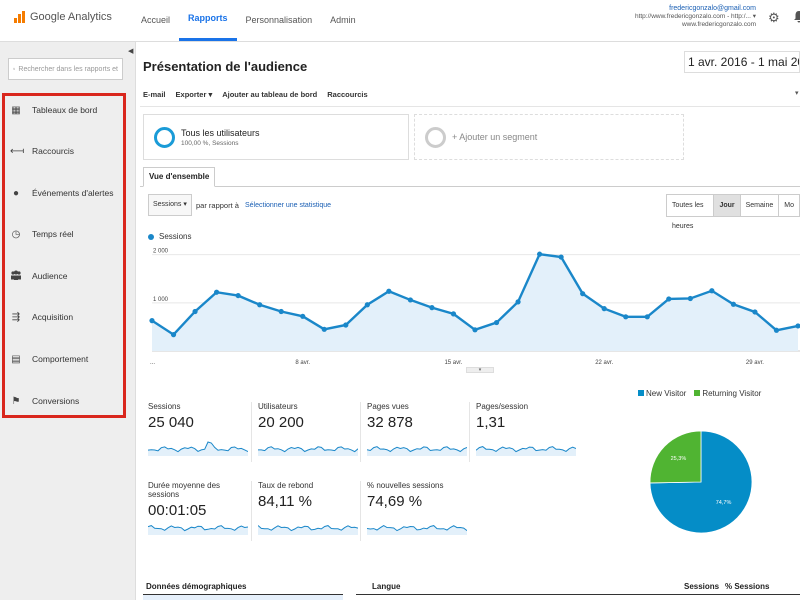  I want to click on sidebar-item-audience: Audience, so click(38, 276).